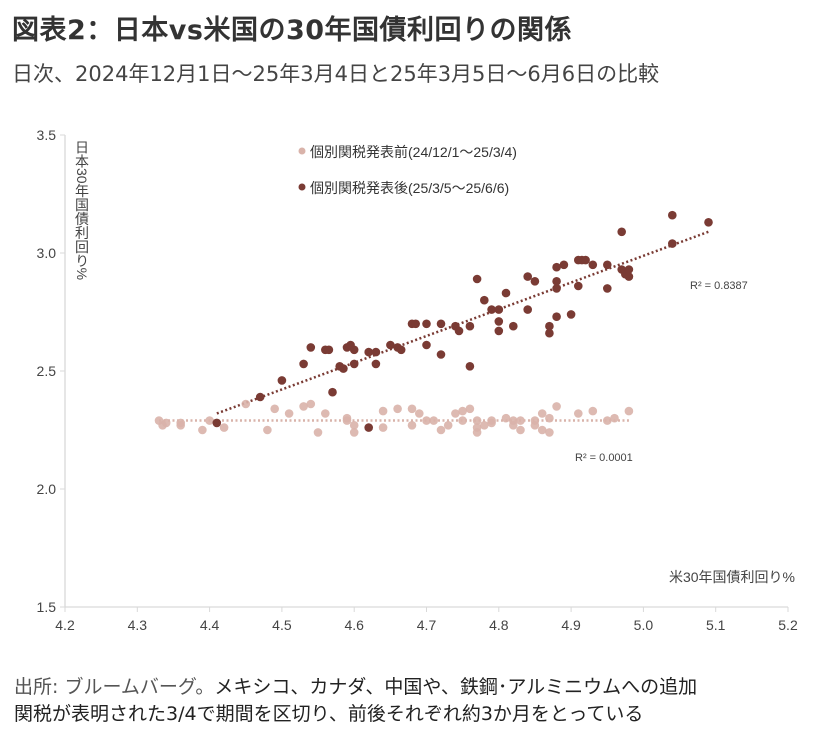 This screenshot has width=816, height=730. I want to click on footer-line-1: 出所: ブルームバーグ。メキシコ、カナダ、中国や、鉄鋼･アルミニウムへの追加, so click(355, 687).